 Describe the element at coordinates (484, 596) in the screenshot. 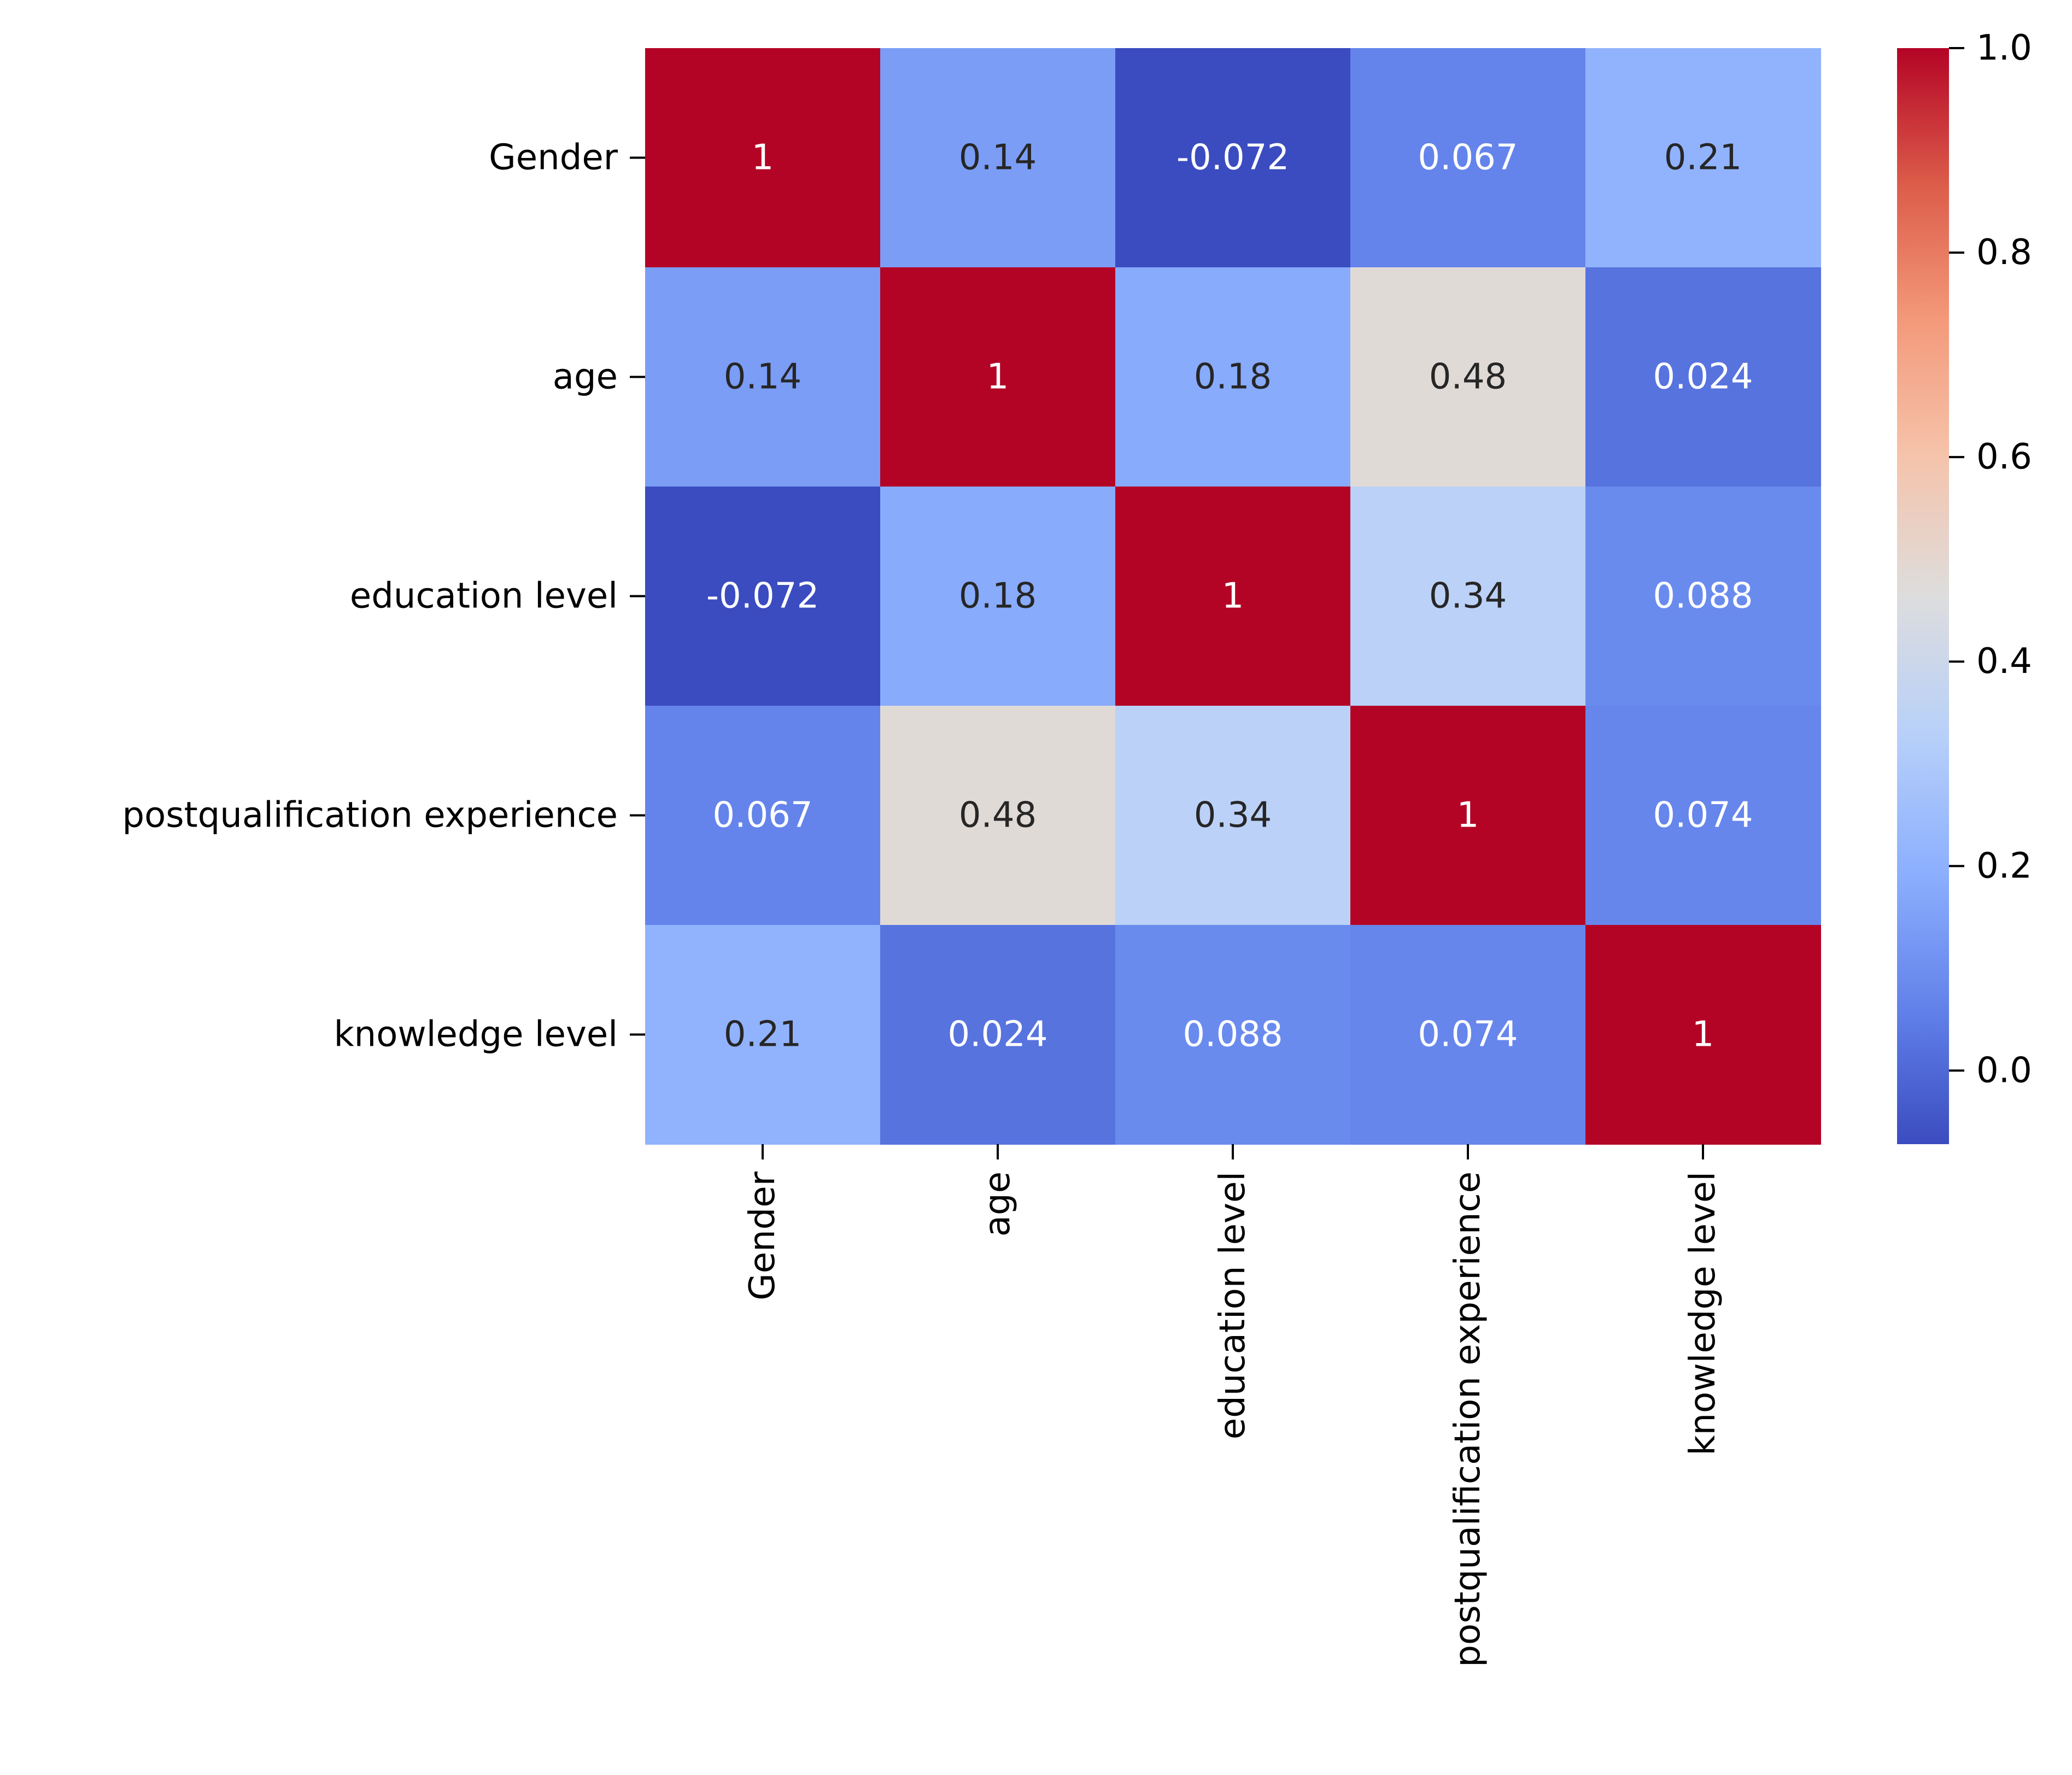

I see `y-tick-label: education level` at that location.